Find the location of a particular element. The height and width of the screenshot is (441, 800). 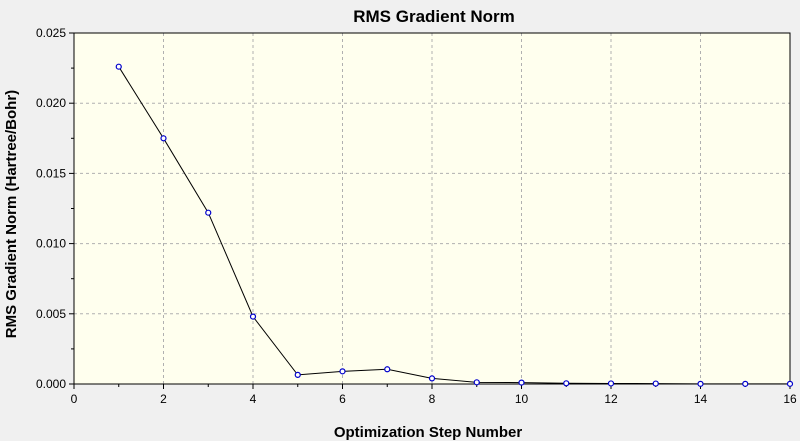

x-tick-label: 2 is located at coordinates (163, 399).